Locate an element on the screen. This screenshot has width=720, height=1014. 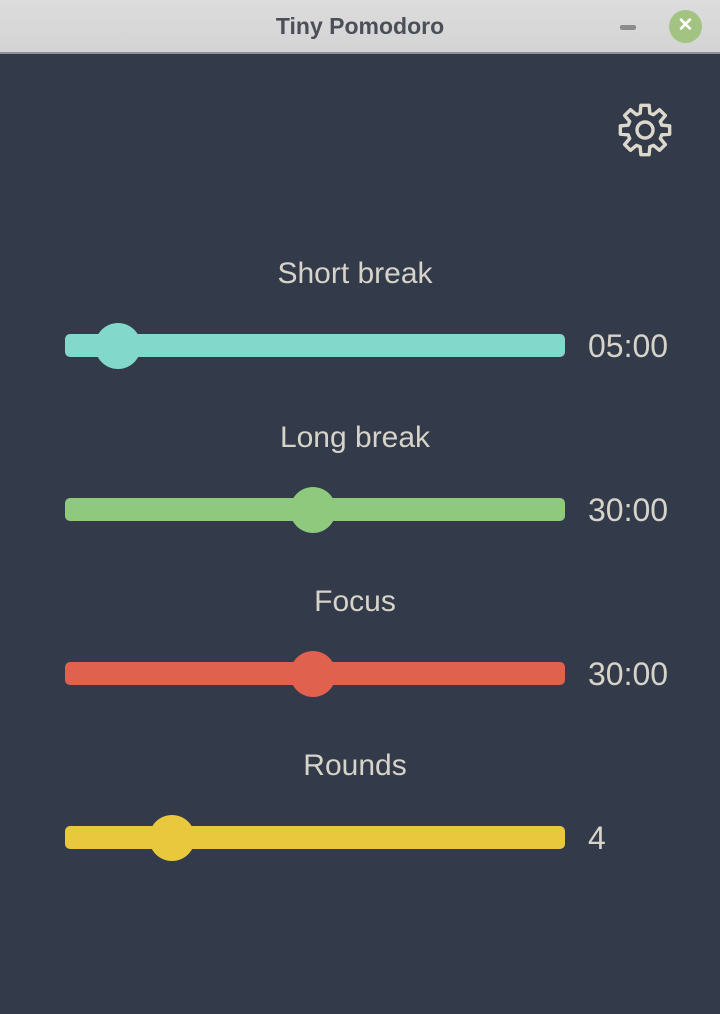
slider-value: 4 is located at coordinates (597, 838).